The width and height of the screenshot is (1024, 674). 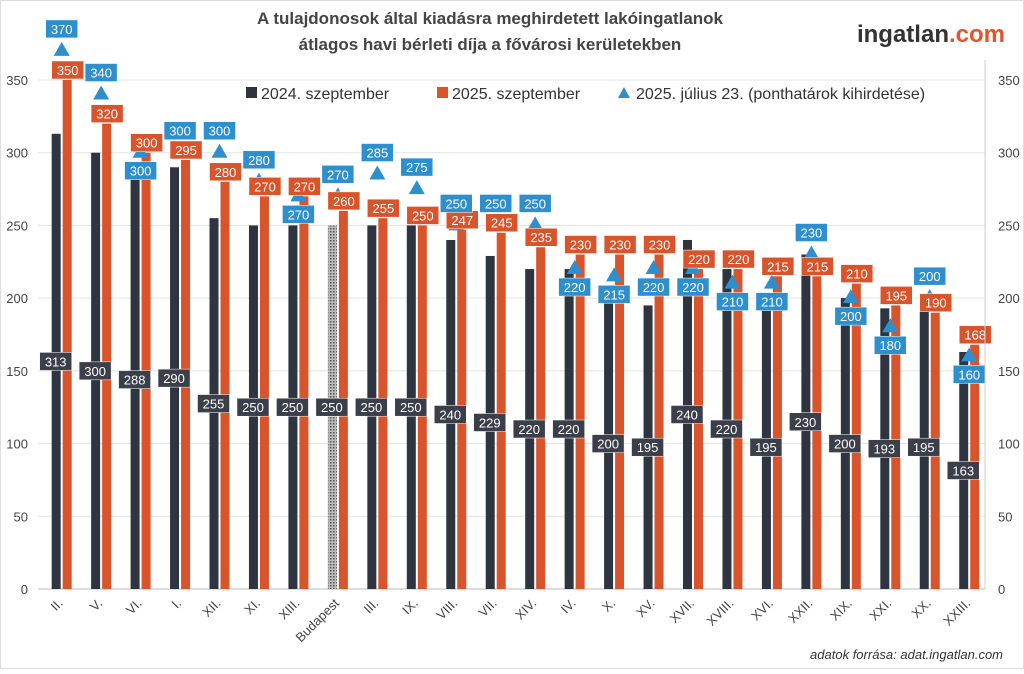 I want to click on data-label-2024: 163, so click(x=963, y=470).